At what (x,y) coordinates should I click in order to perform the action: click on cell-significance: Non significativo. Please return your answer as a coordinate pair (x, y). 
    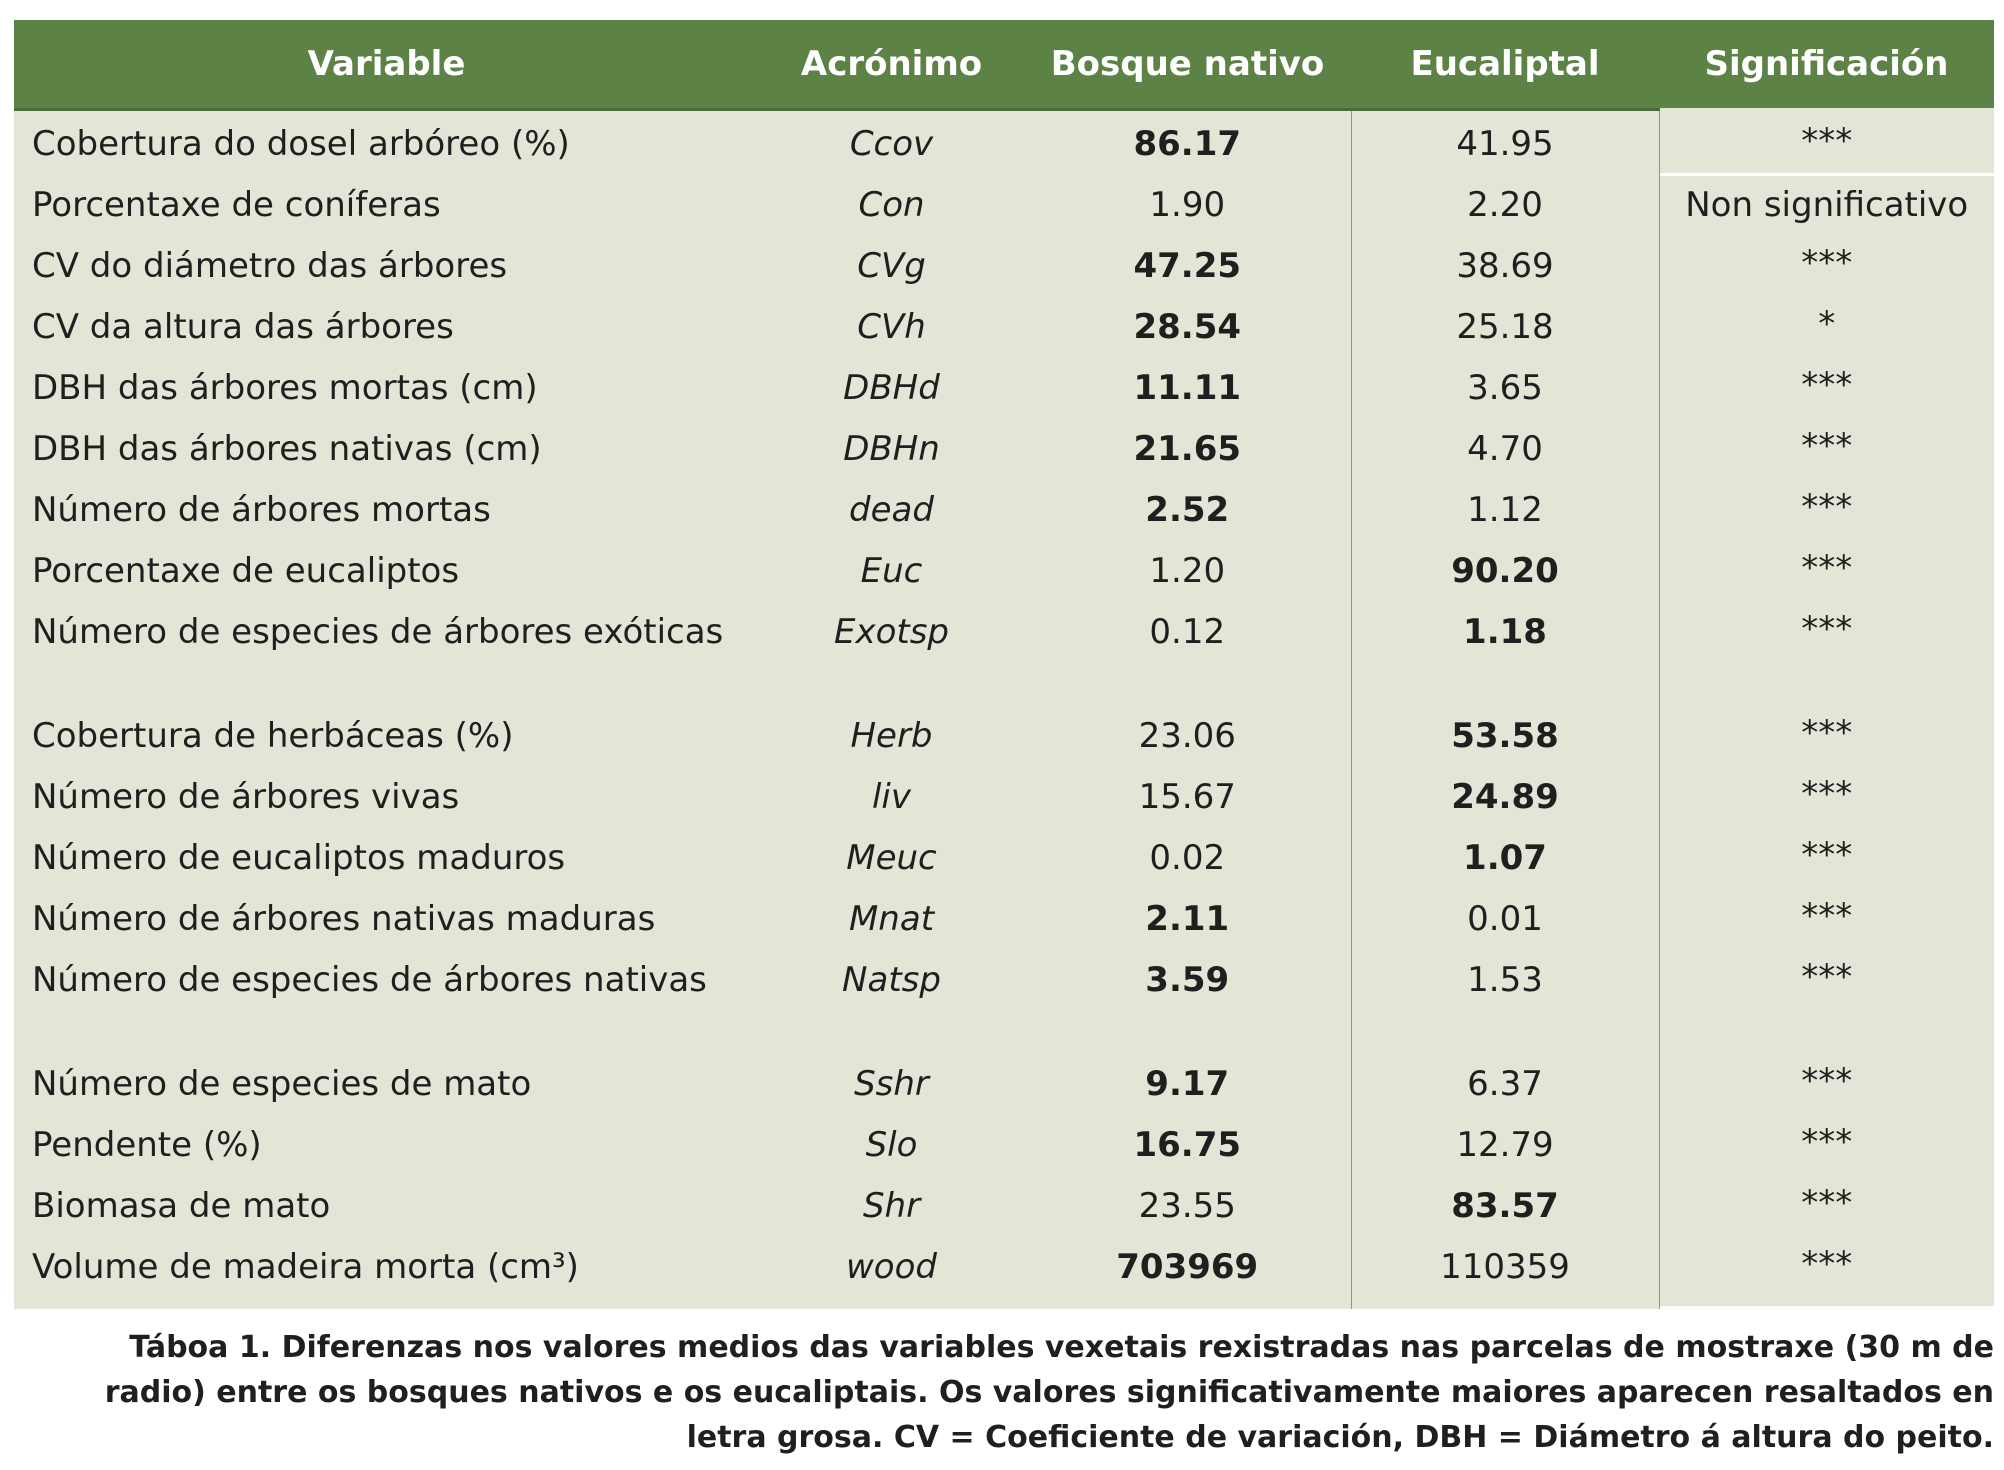
    Looking at the image, I should click on (1826, 206).